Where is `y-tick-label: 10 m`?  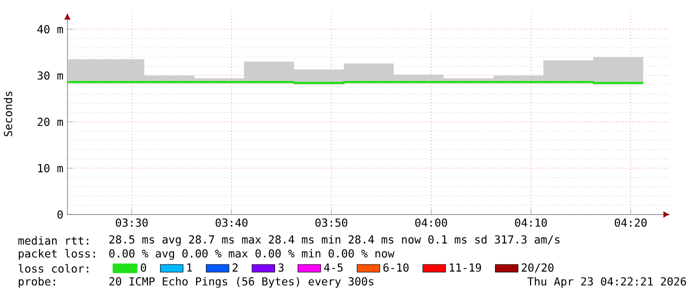 y-tick-label: 10 m is located at coordinates (50, 168).